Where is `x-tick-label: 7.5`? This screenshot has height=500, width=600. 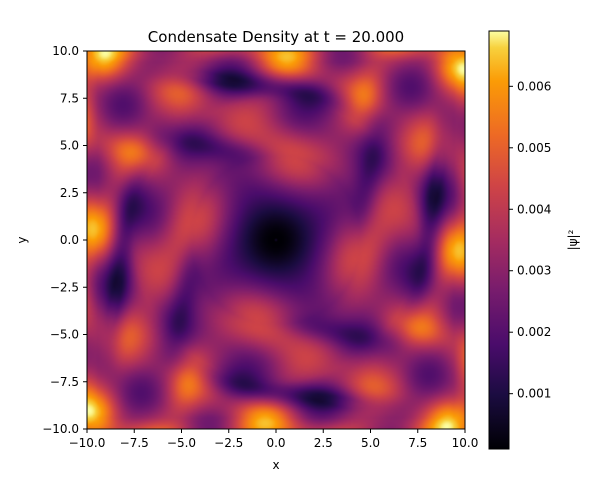 x-tick-label: 7.5 is located at coordinates (417, 443).